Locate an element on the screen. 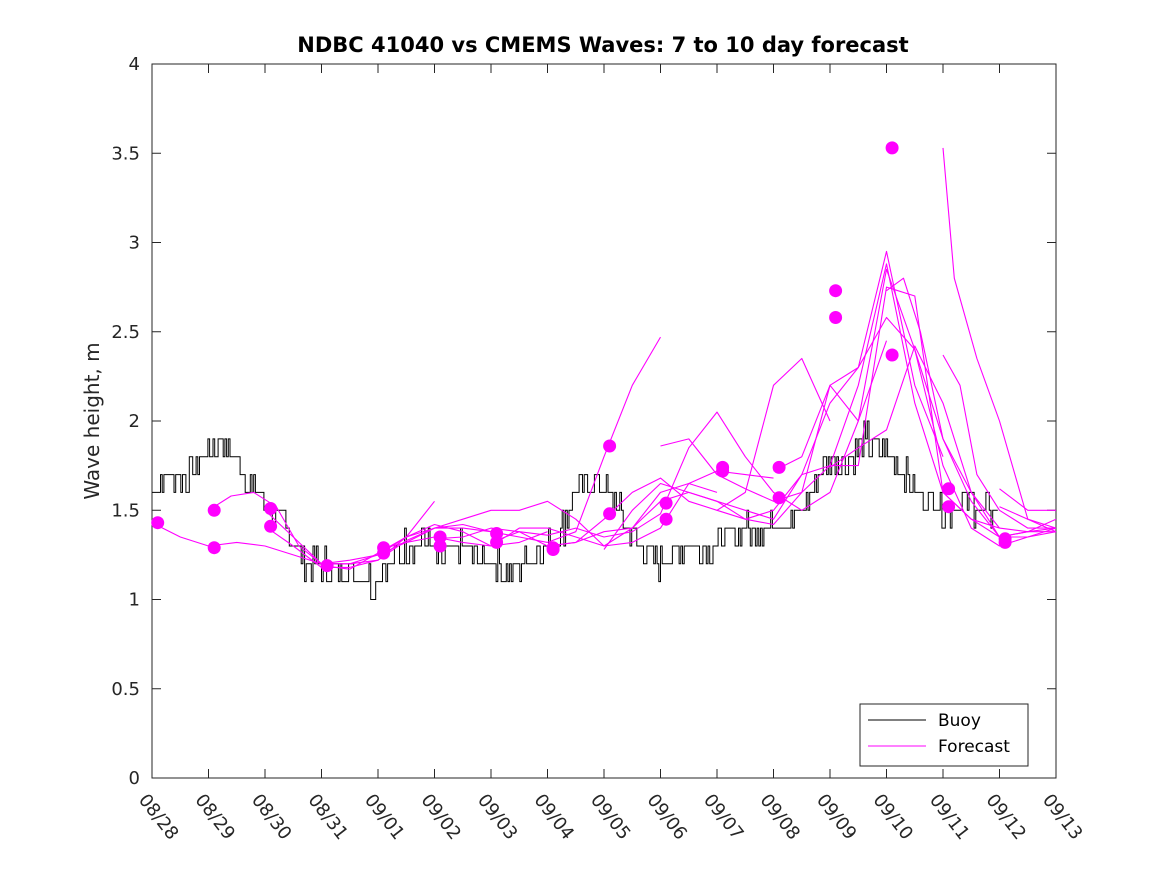 The width and height of the screenshot is (1167, 875). legend-box is located at coordinates (944, 735).